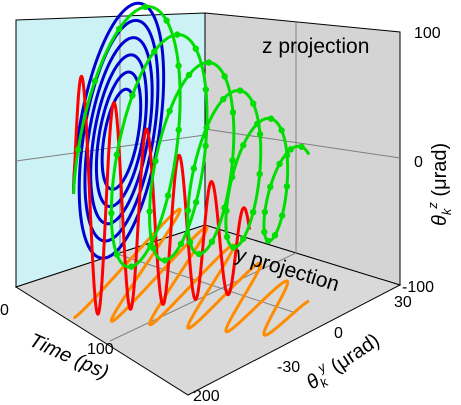 This screenshot has width=461, height=405. What do you see at coordinates (427, 33) in the screenshot?
I see `z-tick-label: 100` at bounding box center [427, 33].